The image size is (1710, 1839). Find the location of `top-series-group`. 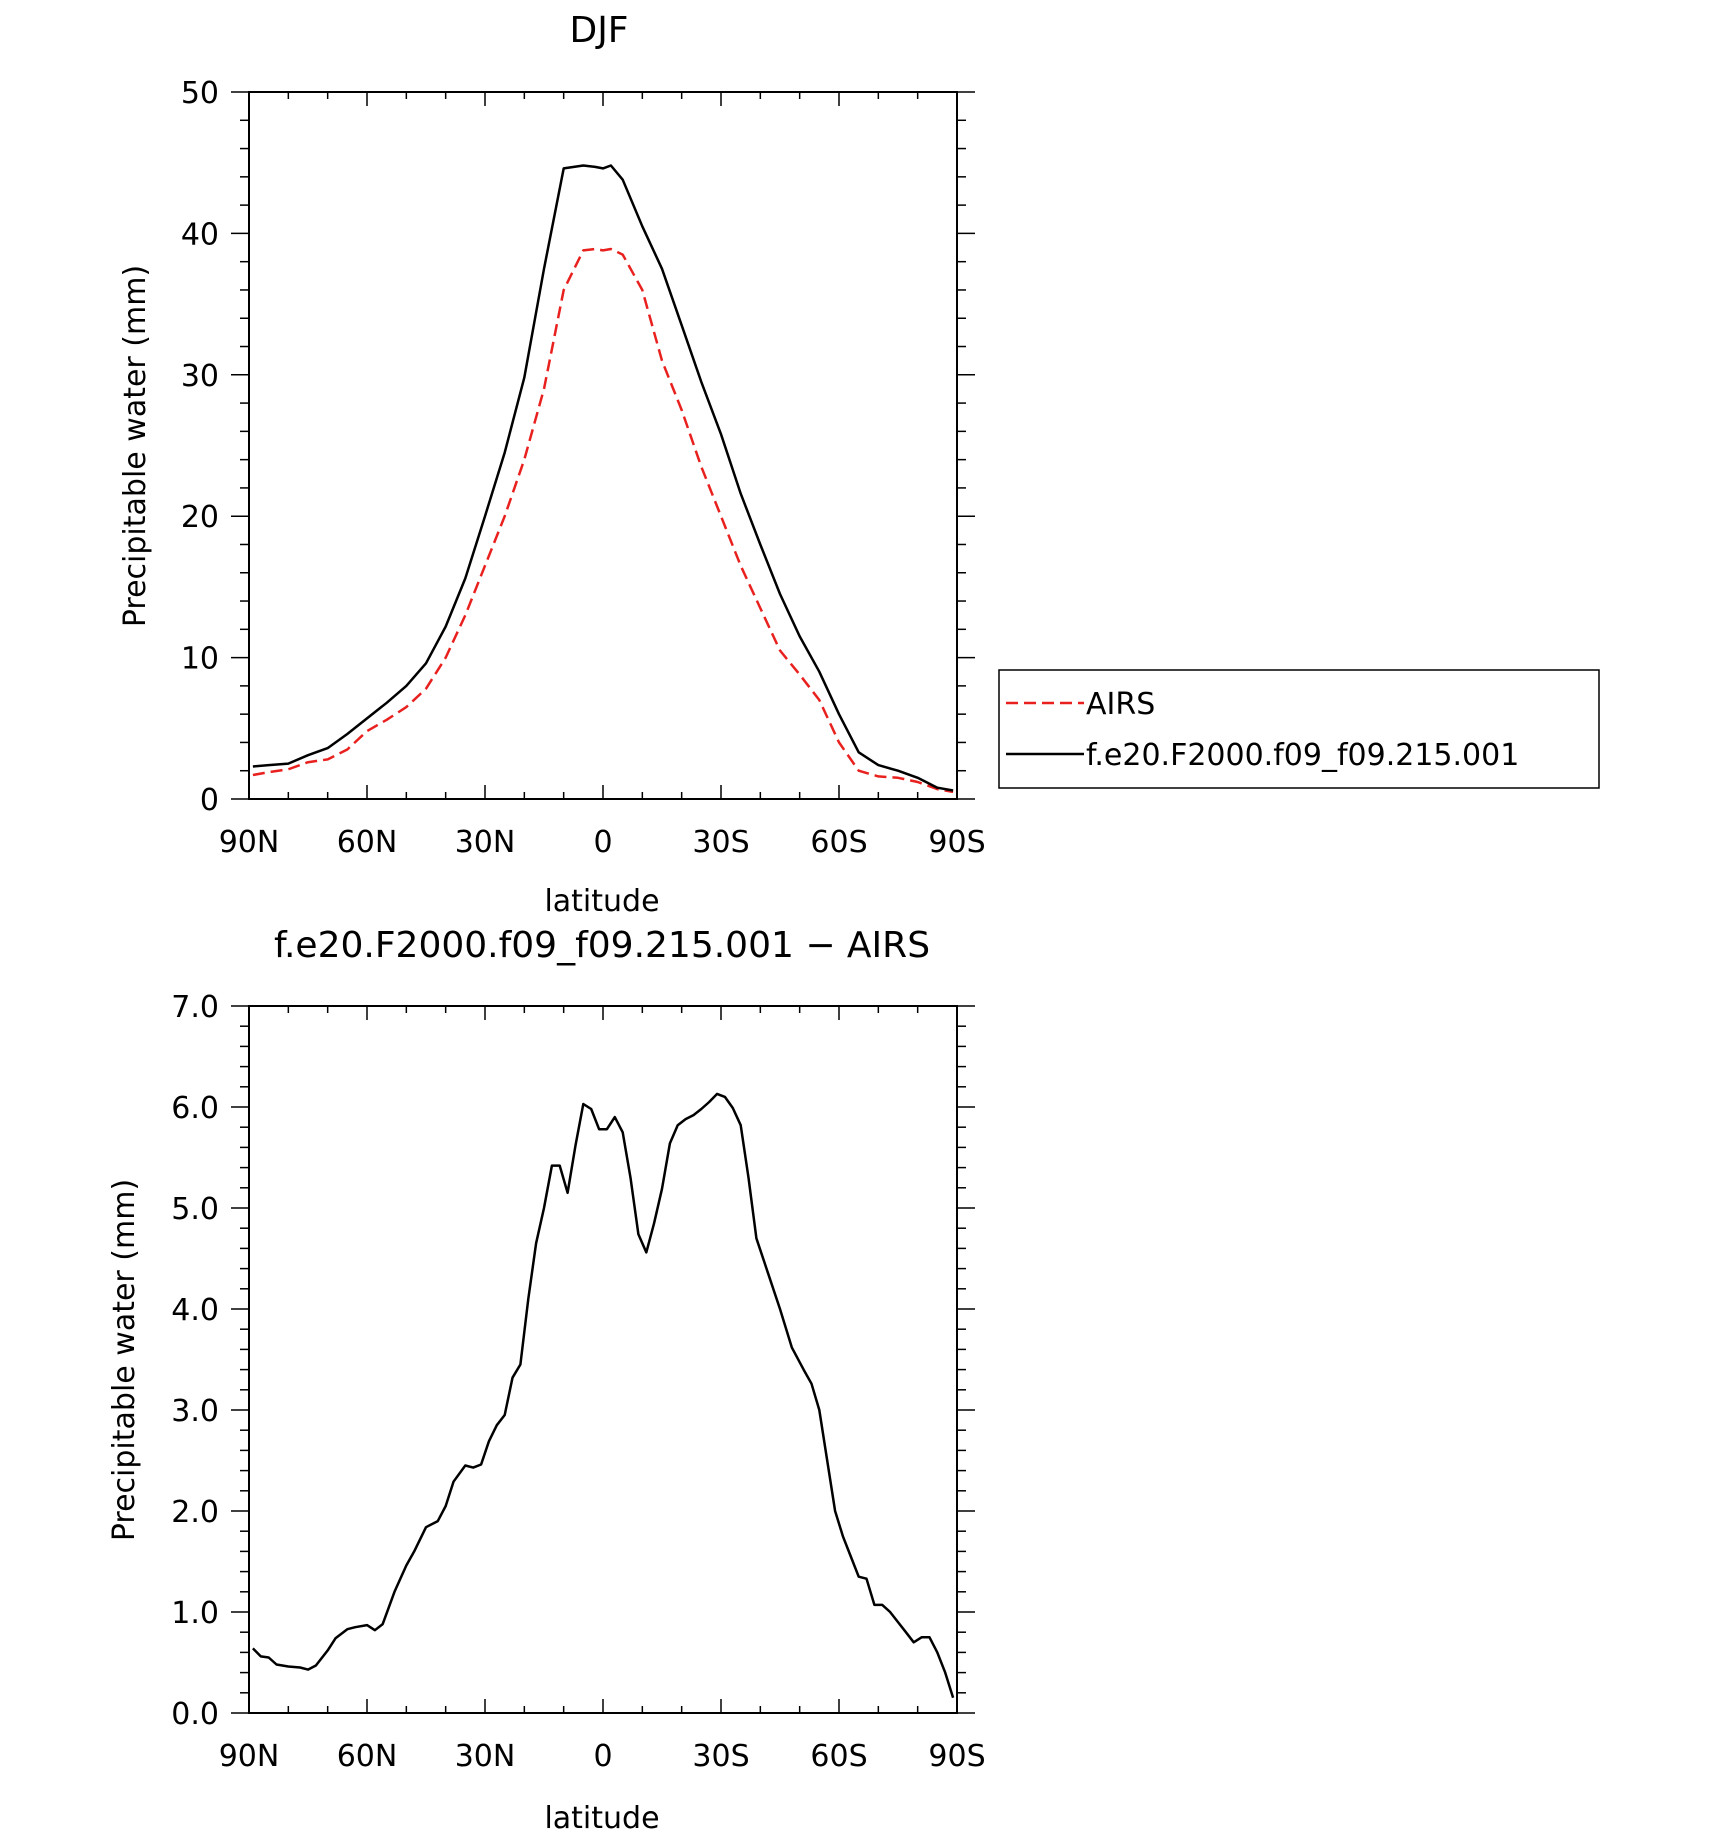

top-series-group is located at coordinates (603, 479).